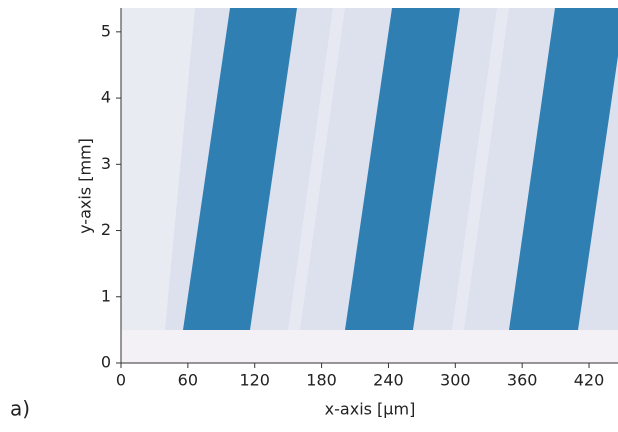 The width and height of the screenshot is (618, 432). Describe the element at coordinates (121, 380) in the screenshot. I see `x-tick-label: 0` at that location.